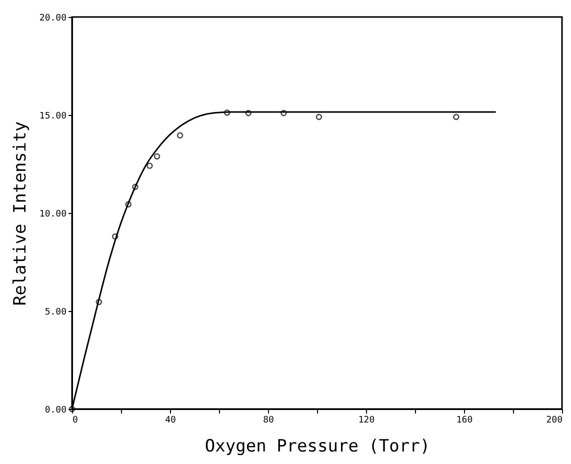 The image size is (571, 464). Describe the element at coordinates (554, 421) in the screenshot. I see `x-tick-label: 200` at that location.